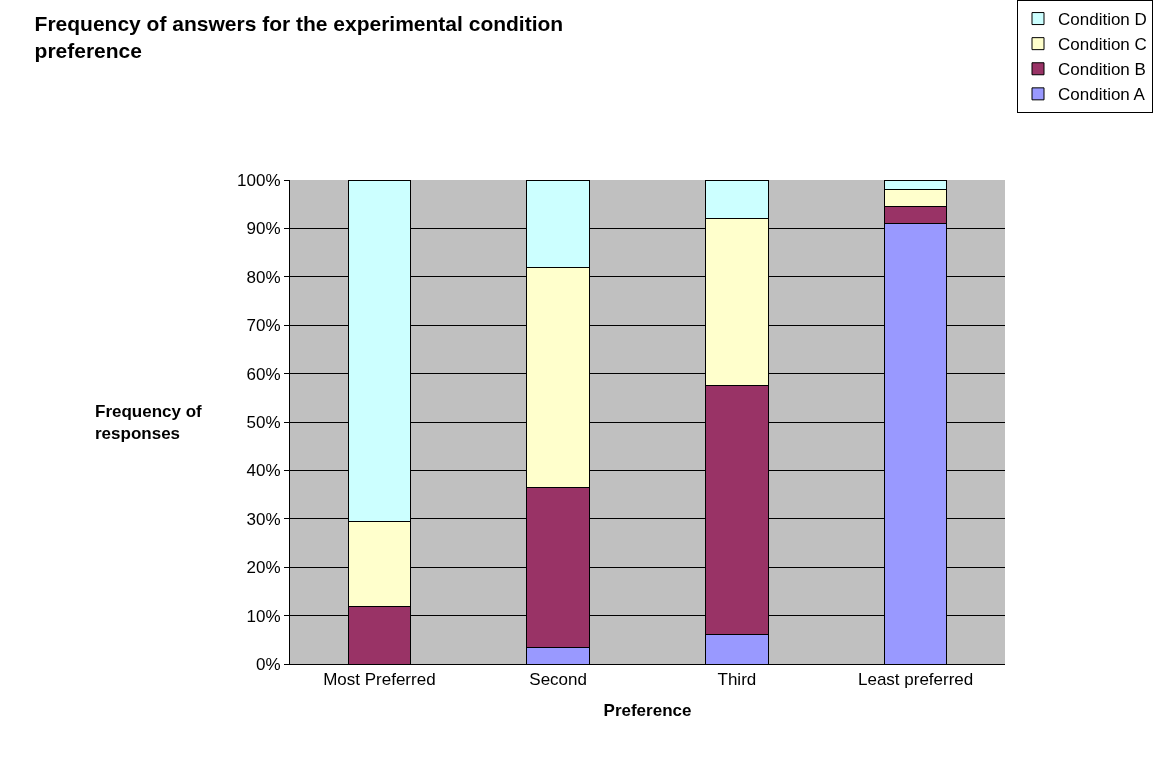 This screenshot has width=1153, height=774. Describe the element at coordinates (558, 680) in the screenshot. I see `x-tick-label: Second` at that location.